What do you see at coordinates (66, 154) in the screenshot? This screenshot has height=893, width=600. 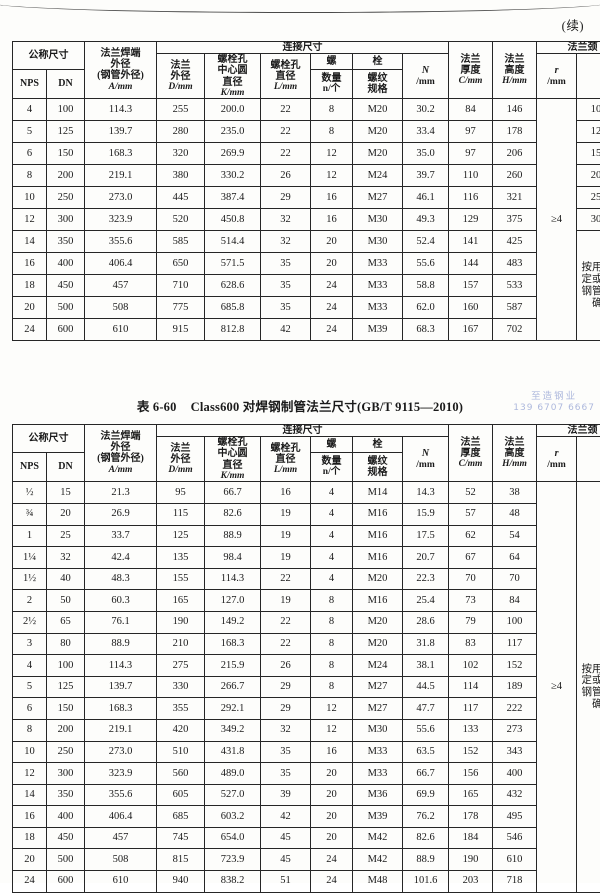 I see `dn-cell: 150` at bounding box center [66, 154].